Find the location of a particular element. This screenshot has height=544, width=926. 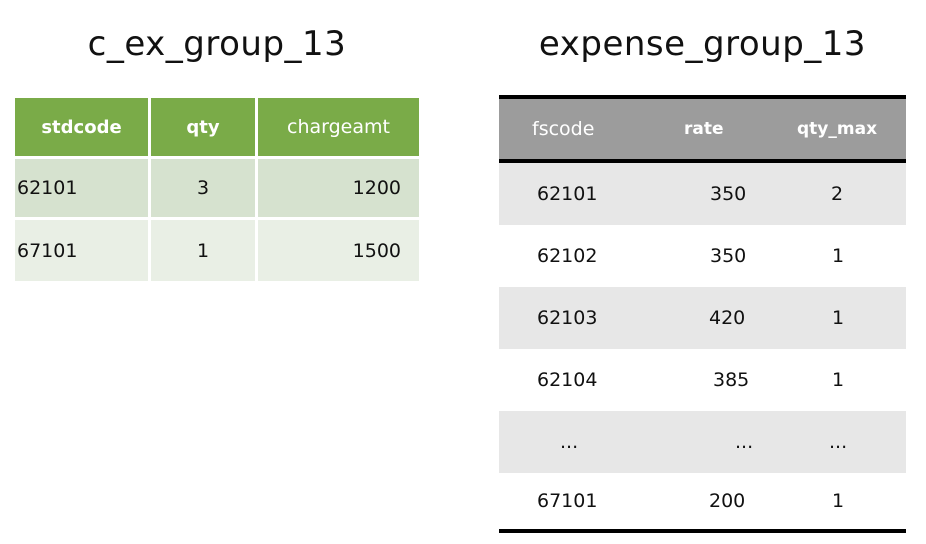

left-table-title: c_ex_group_13 is located at coordinates (217, 44).